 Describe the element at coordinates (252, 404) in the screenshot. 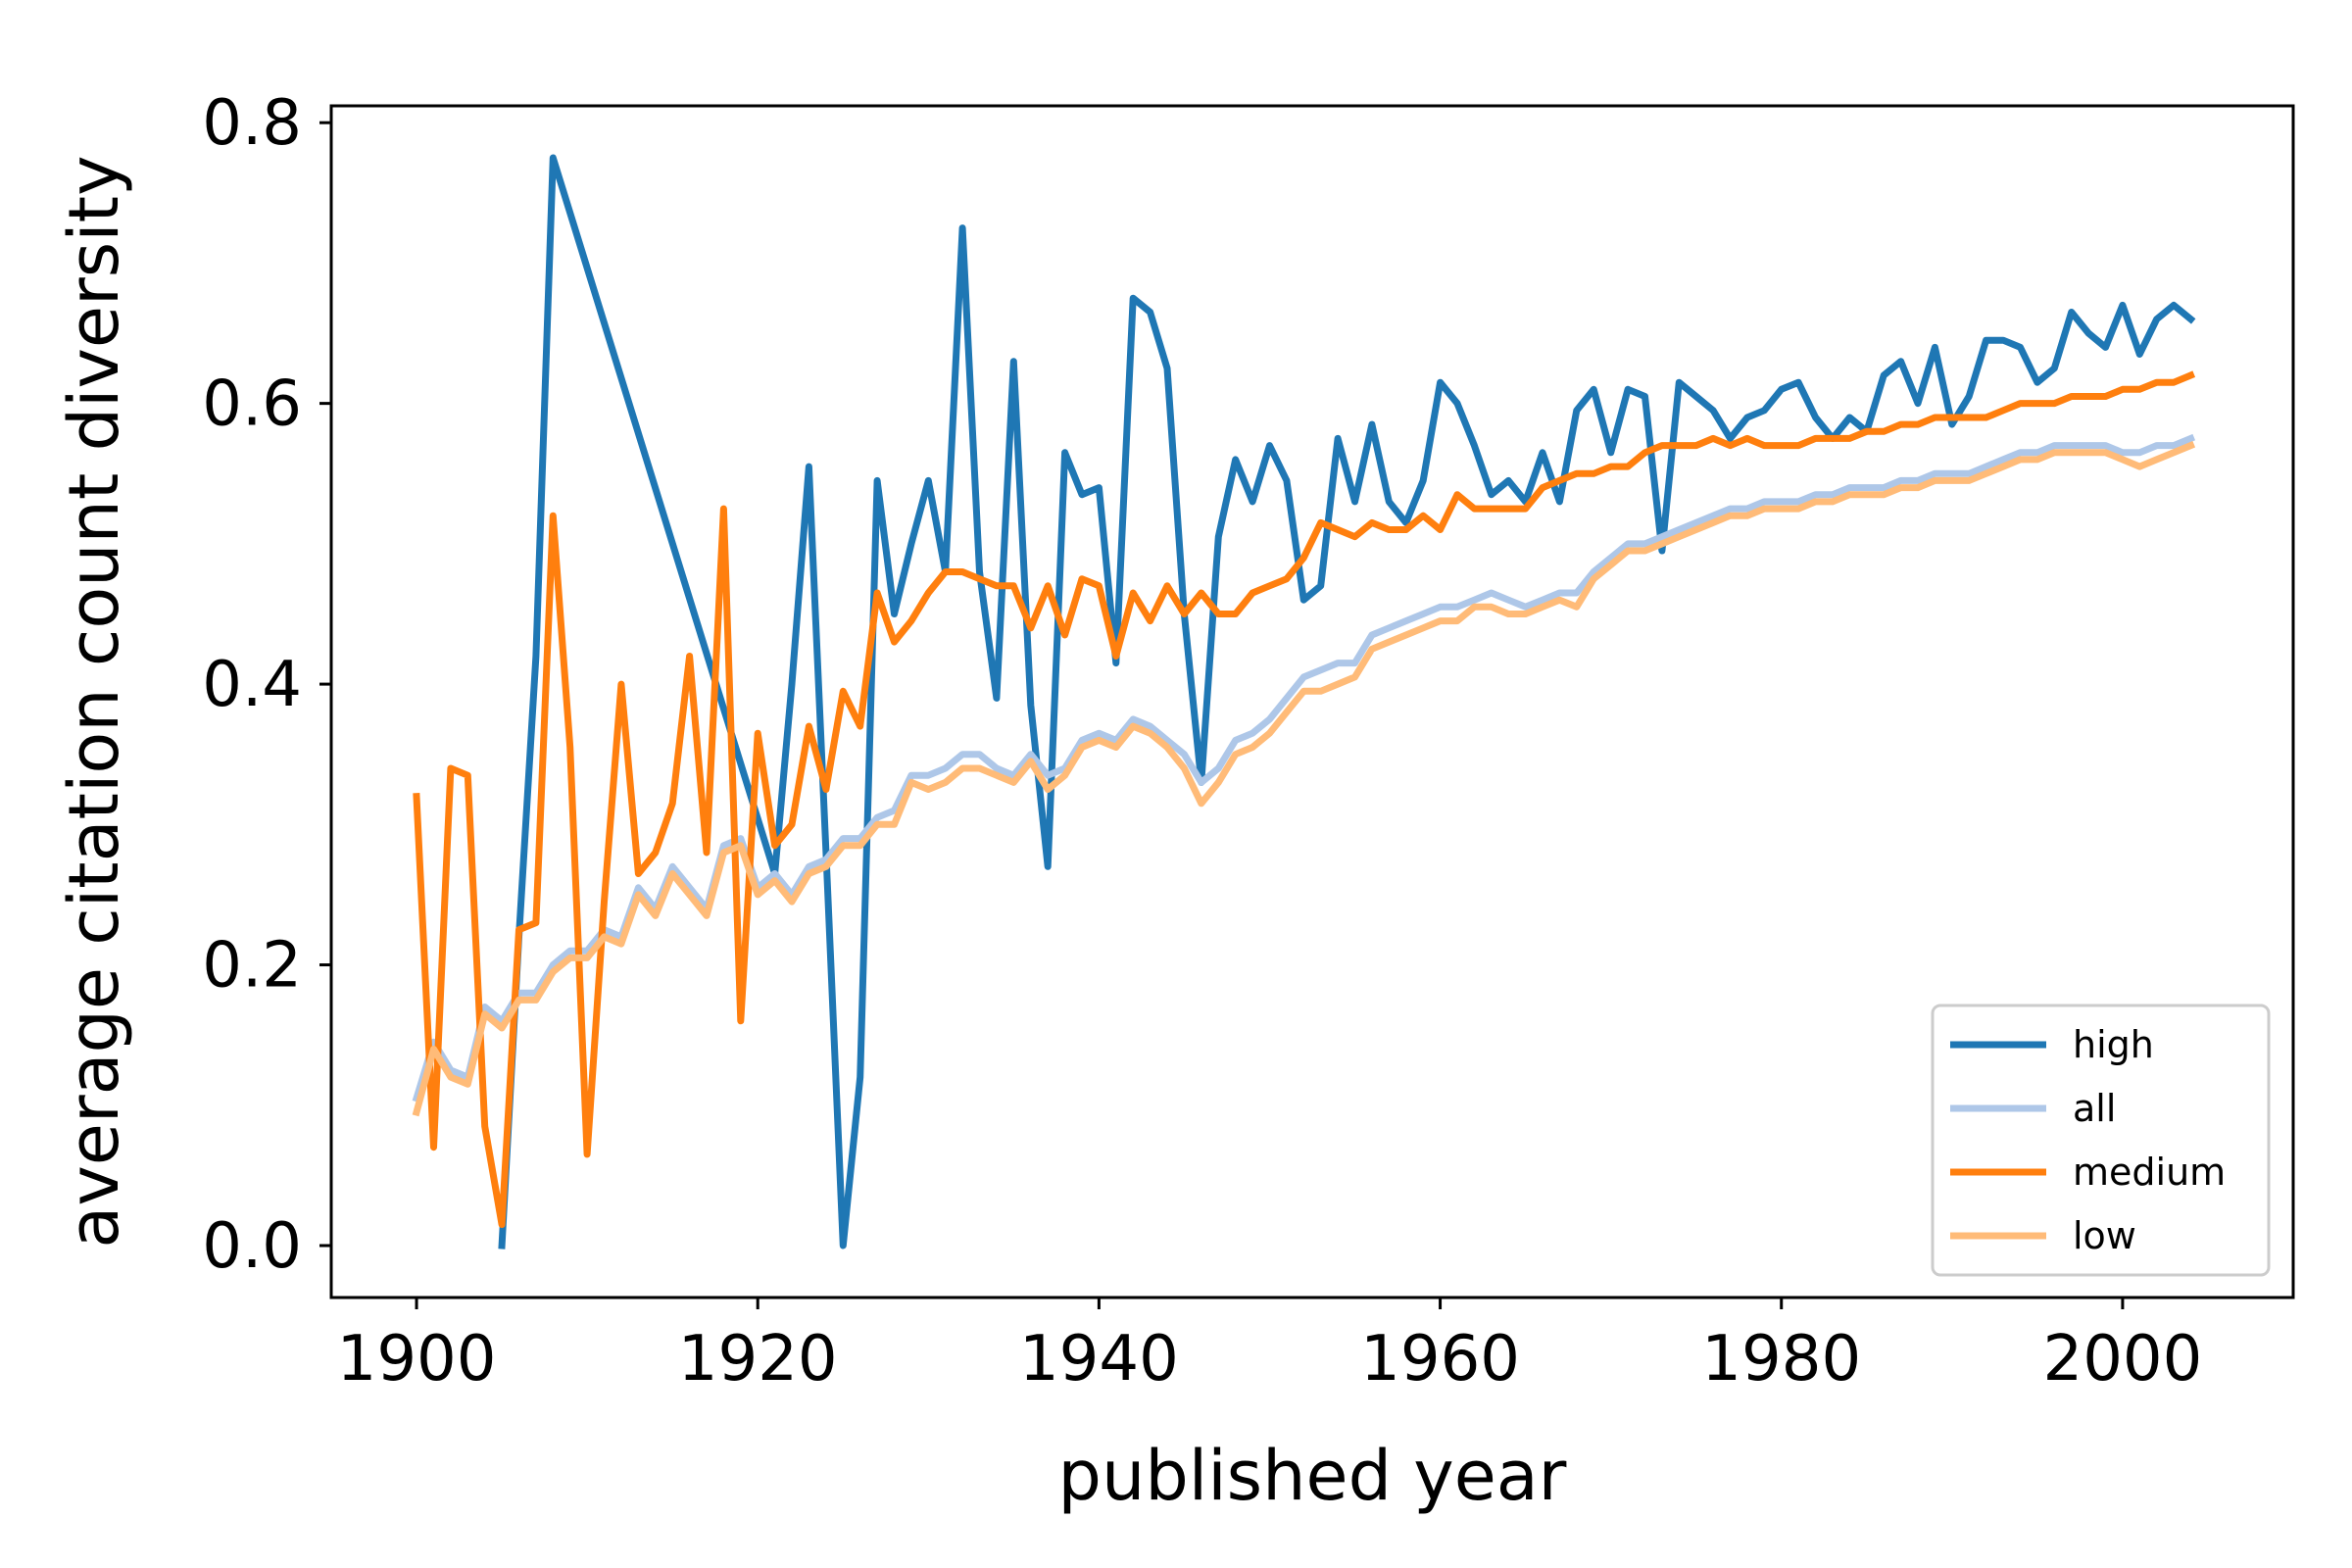

I see `y-tick-label: 0.6` at that location.